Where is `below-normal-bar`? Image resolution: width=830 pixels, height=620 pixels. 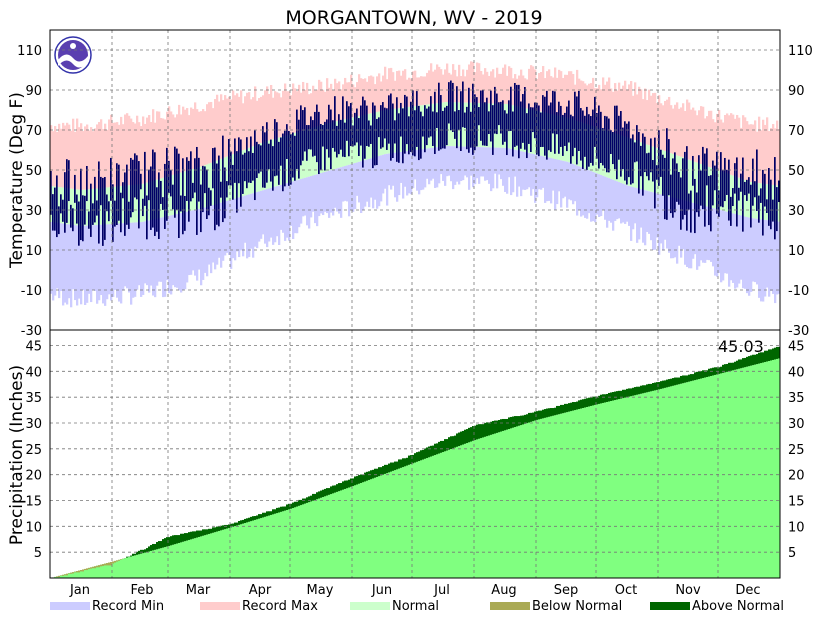 below-normal-bar is located at coordinates (111, 564).